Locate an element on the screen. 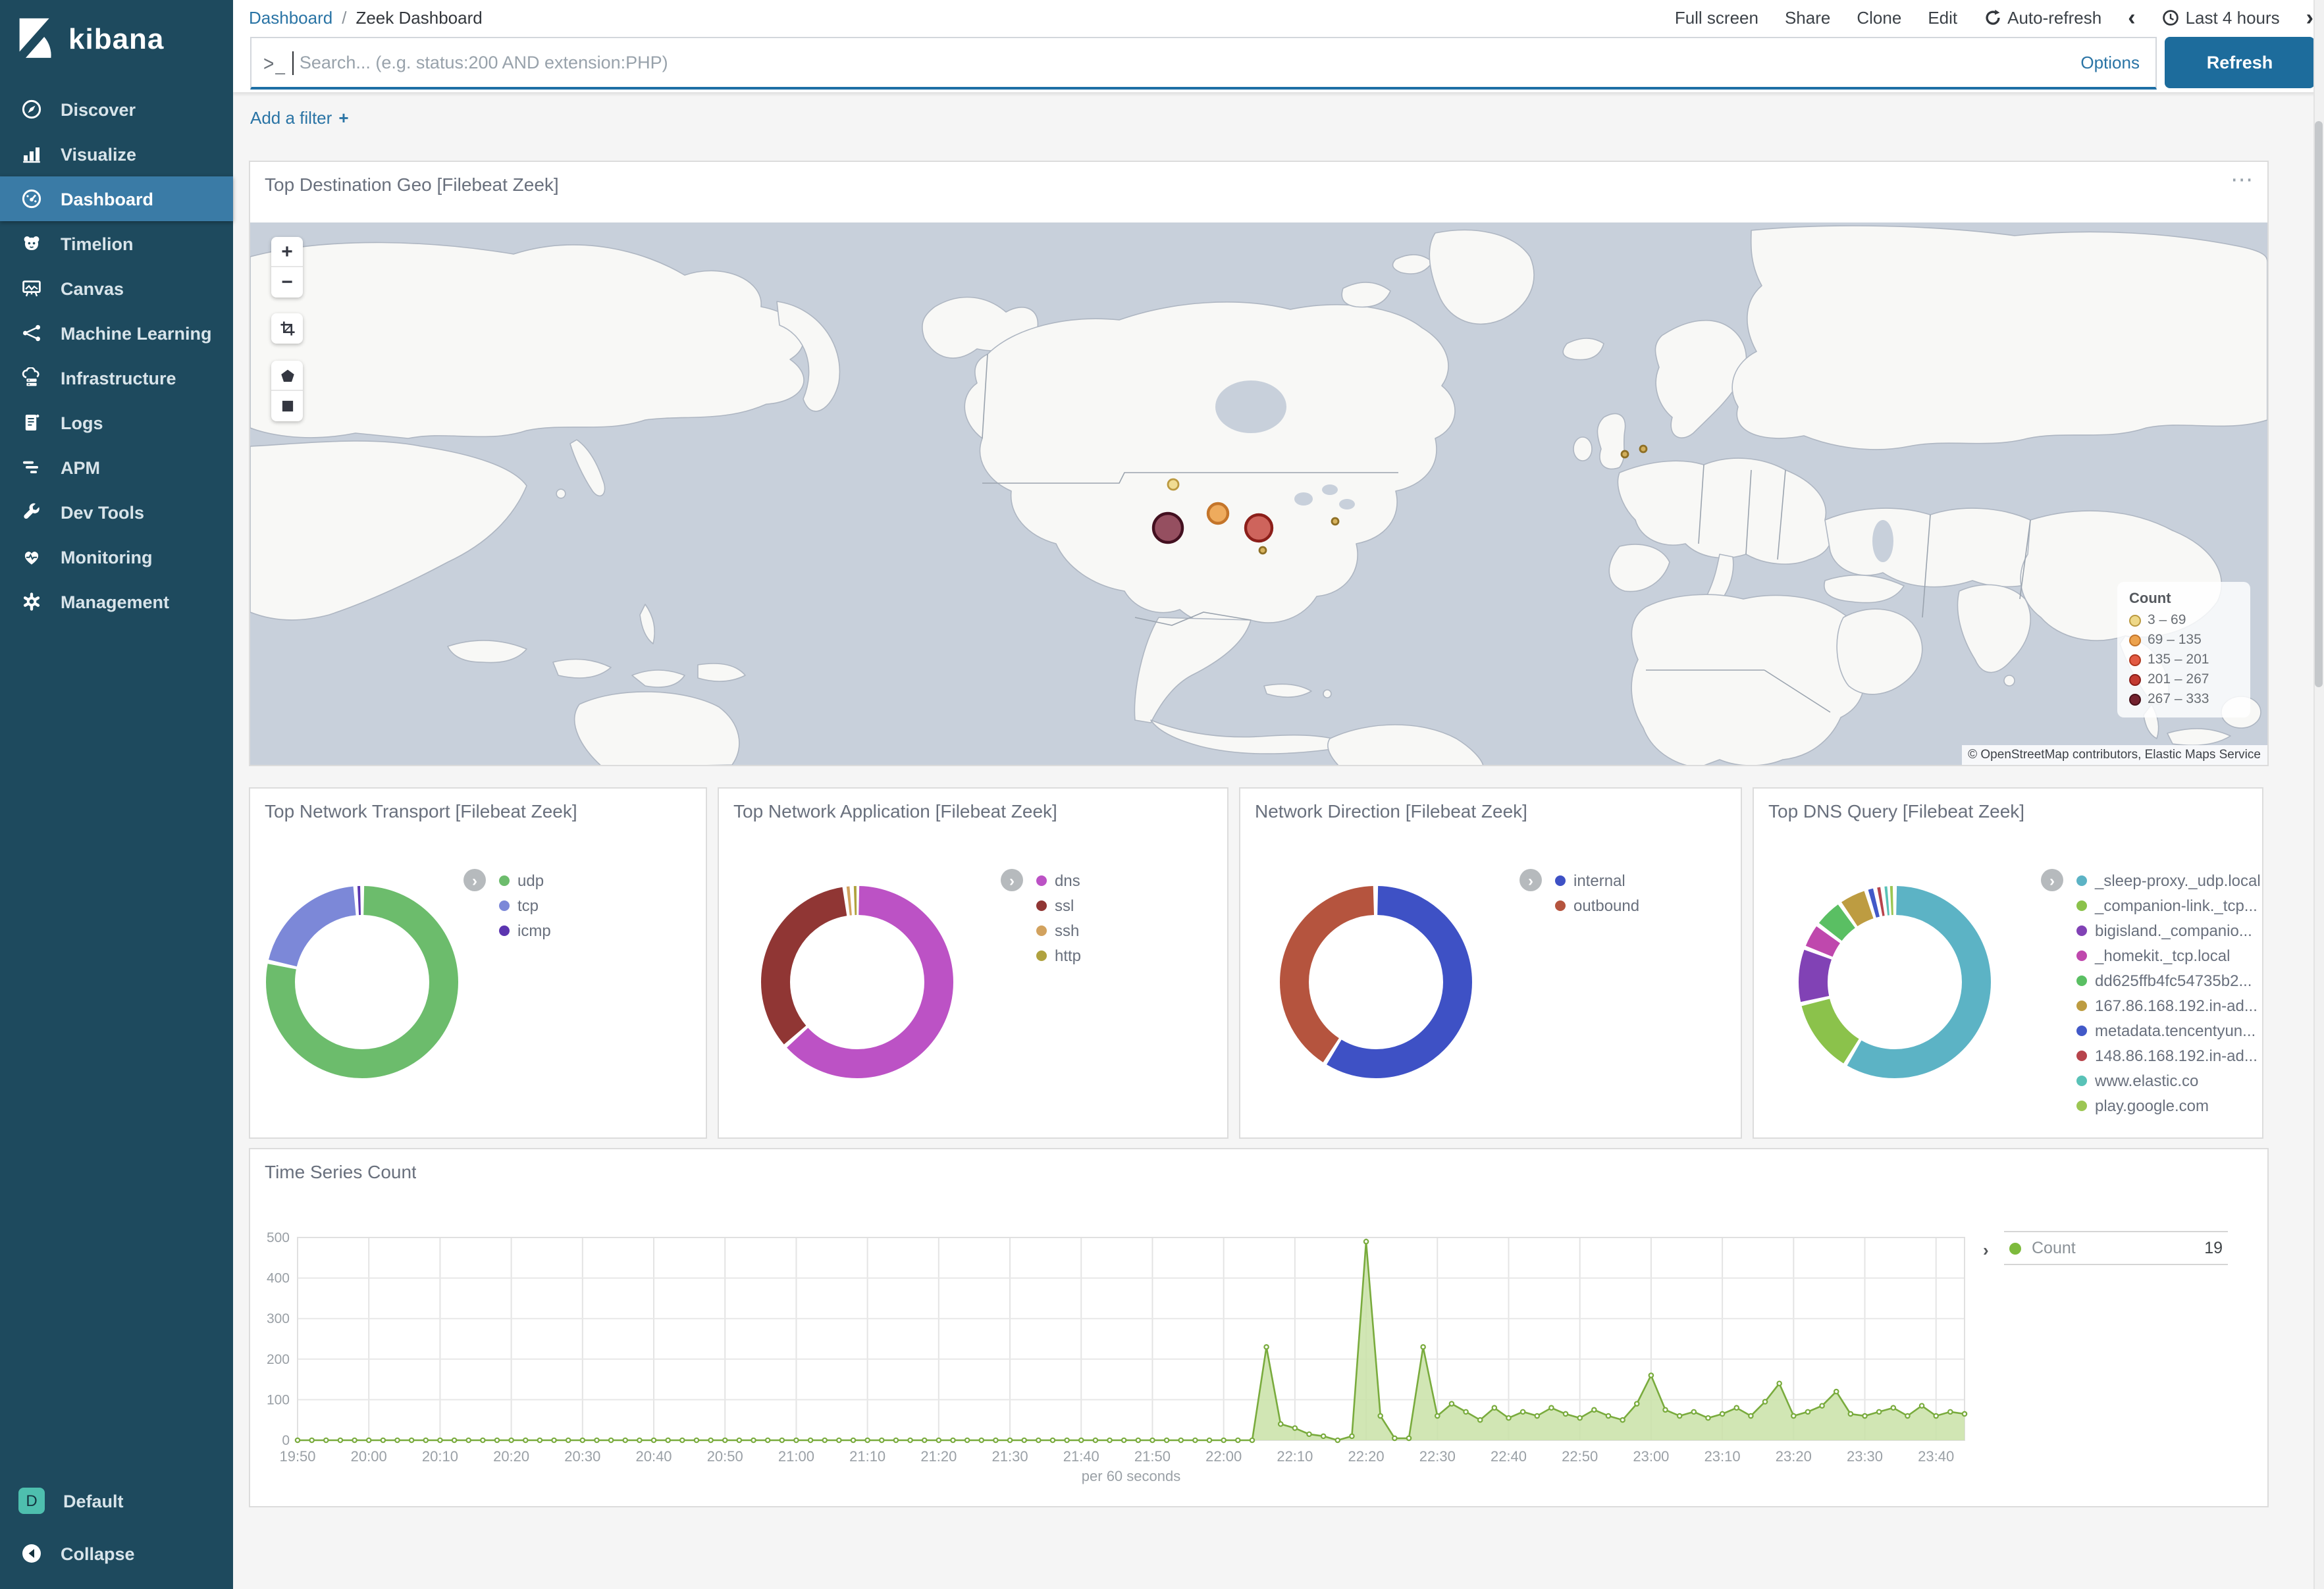 This screenshot has height=1589, width=2324. bucket-range-label: 135 – 201 is located at coordinates (2178, 659).